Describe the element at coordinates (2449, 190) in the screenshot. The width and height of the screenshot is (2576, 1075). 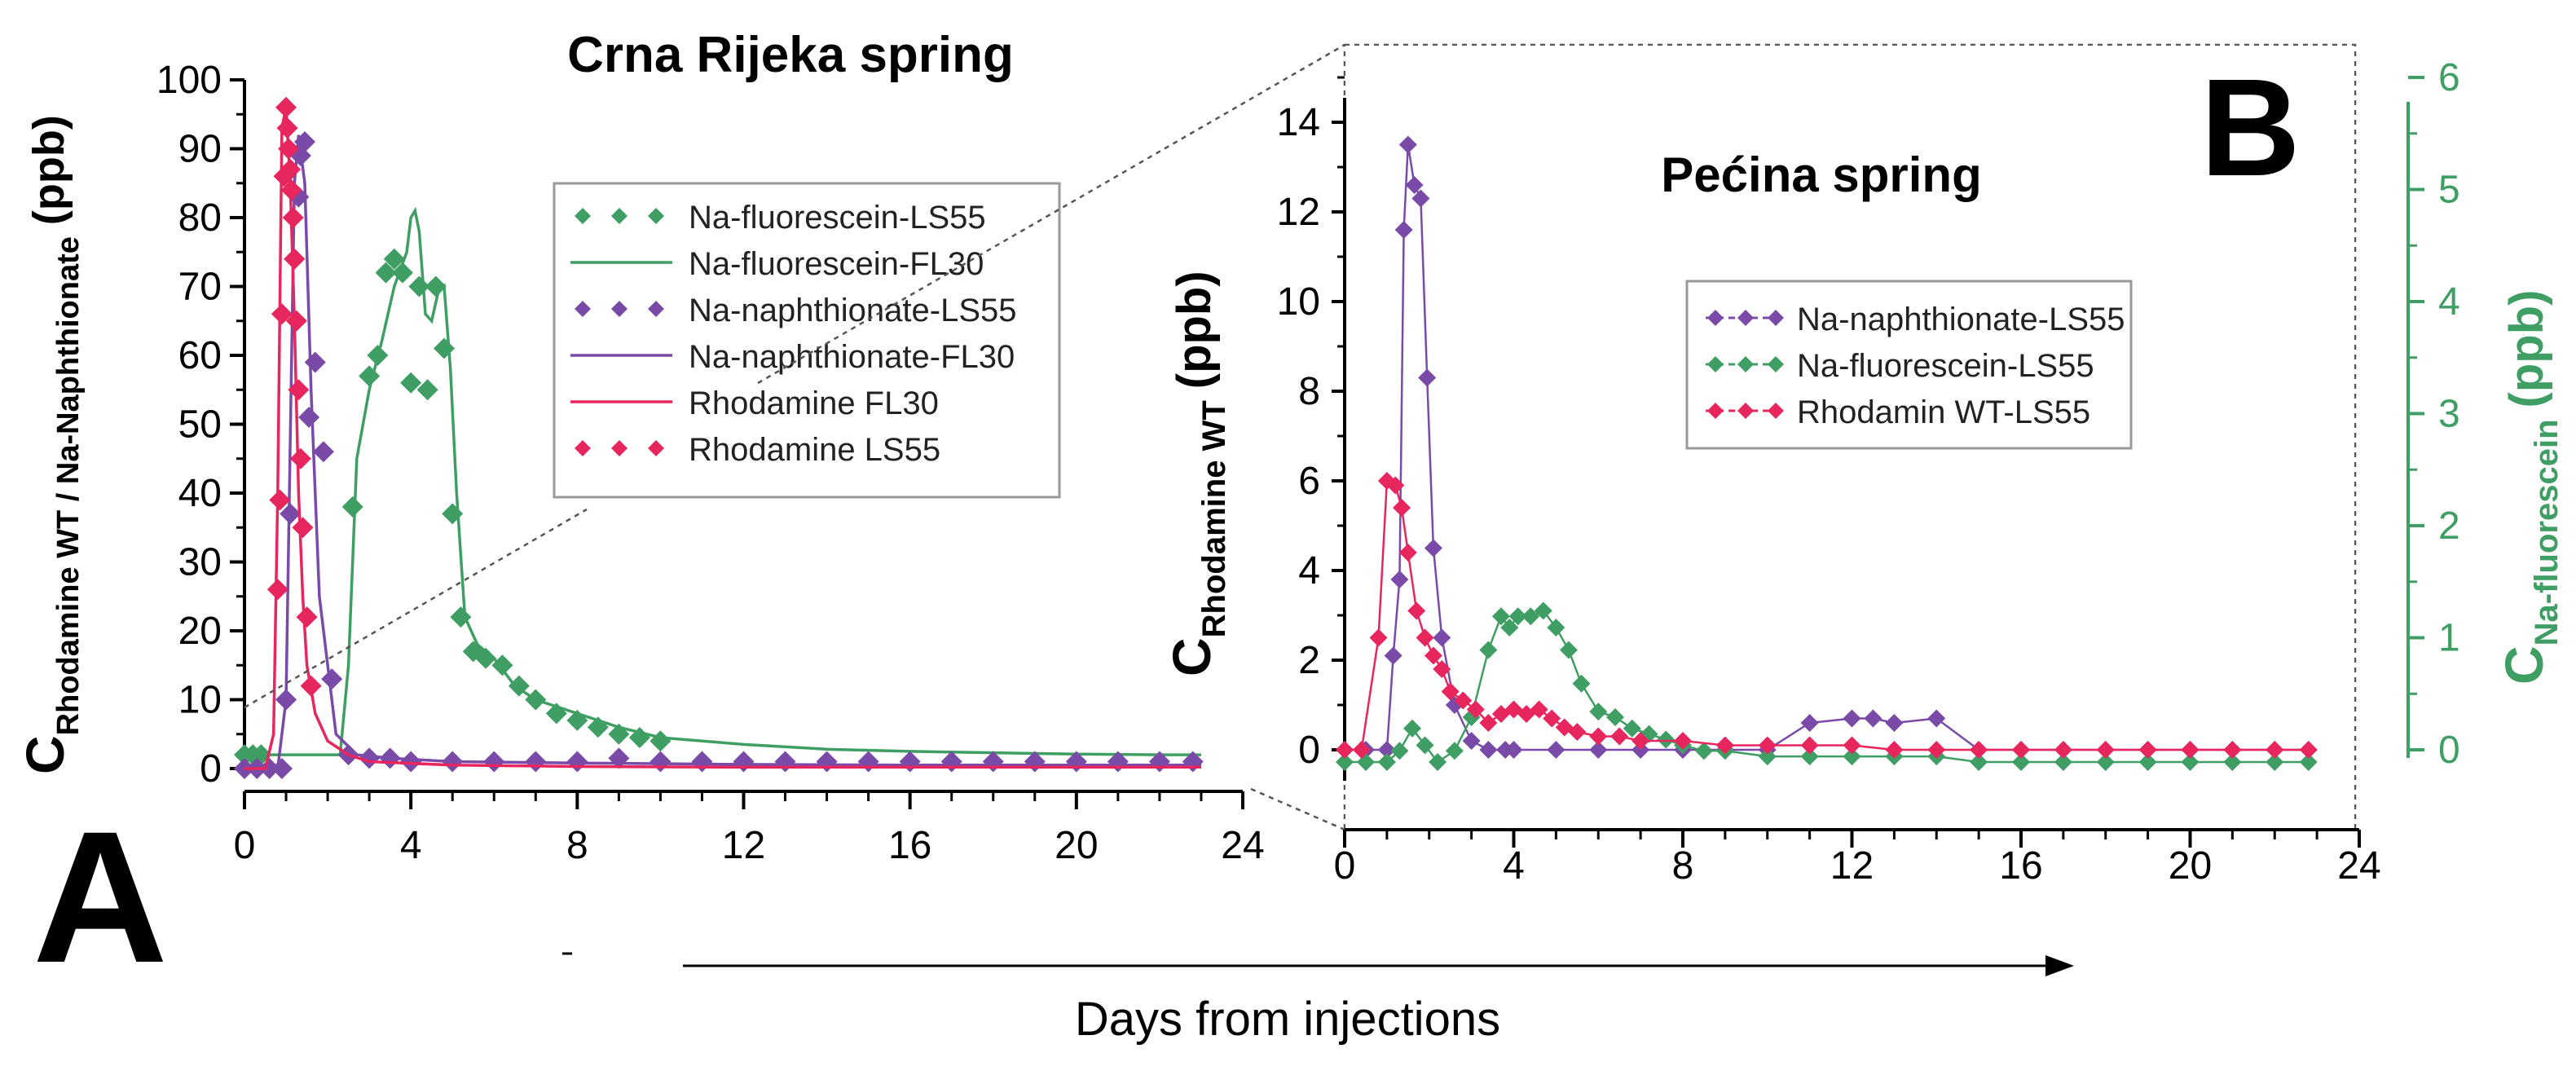
I see `panel-b-right-tick-label: 5` at that location.